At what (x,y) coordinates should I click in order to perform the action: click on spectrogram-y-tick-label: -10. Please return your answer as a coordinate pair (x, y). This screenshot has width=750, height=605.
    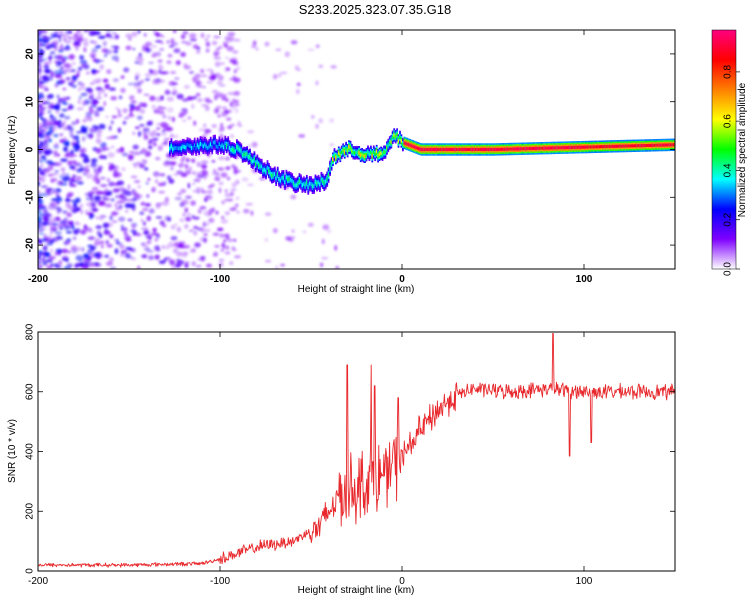
    Looking at the image, I should click on (30, 197).